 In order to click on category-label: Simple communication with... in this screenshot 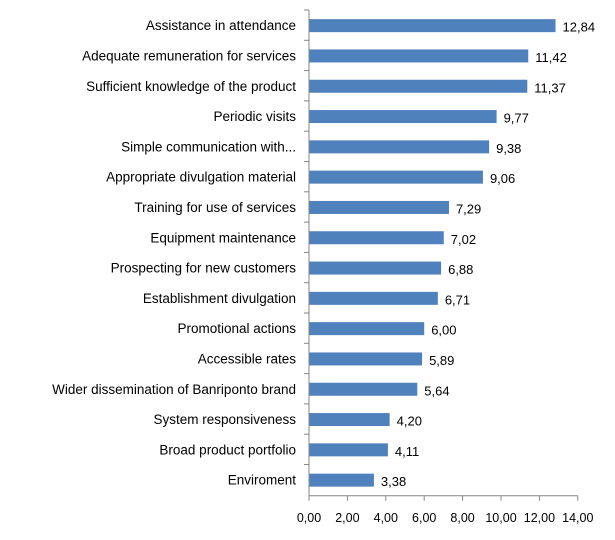, I will do `click(208, 146)`.